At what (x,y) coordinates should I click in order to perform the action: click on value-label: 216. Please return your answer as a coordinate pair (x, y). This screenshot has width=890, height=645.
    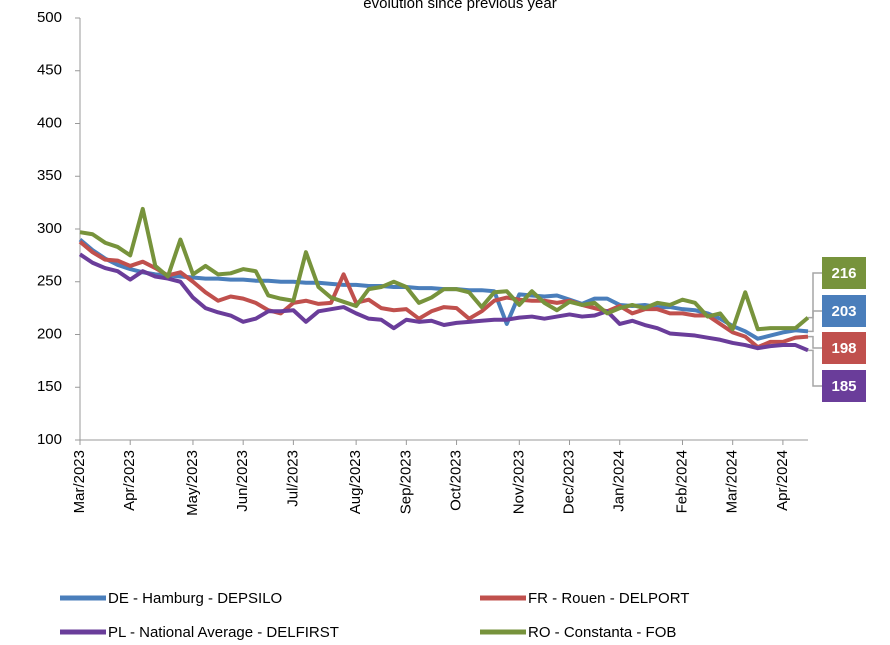
    Looking at the image, I should click on (843, 273).